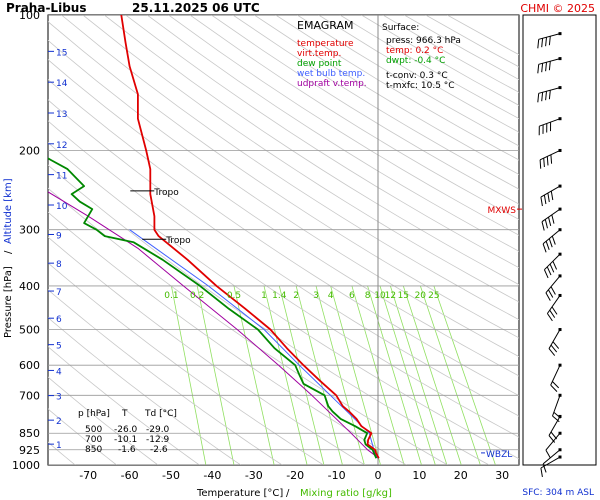 The width and height of the screenshot is (600, 500). What do you see at coordinates (171, 475) in the screenshot?
I see `temperature-tick-label: -50` at bounding box center [171, 475].